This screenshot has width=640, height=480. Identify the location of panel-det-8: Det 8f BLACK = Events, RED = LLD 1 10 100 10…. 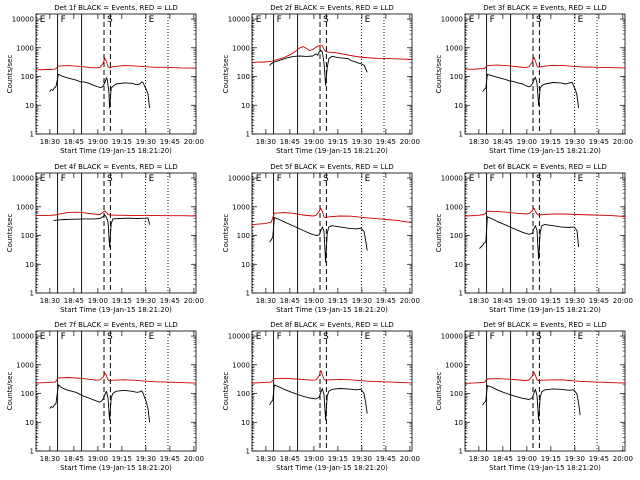
(321, 396).